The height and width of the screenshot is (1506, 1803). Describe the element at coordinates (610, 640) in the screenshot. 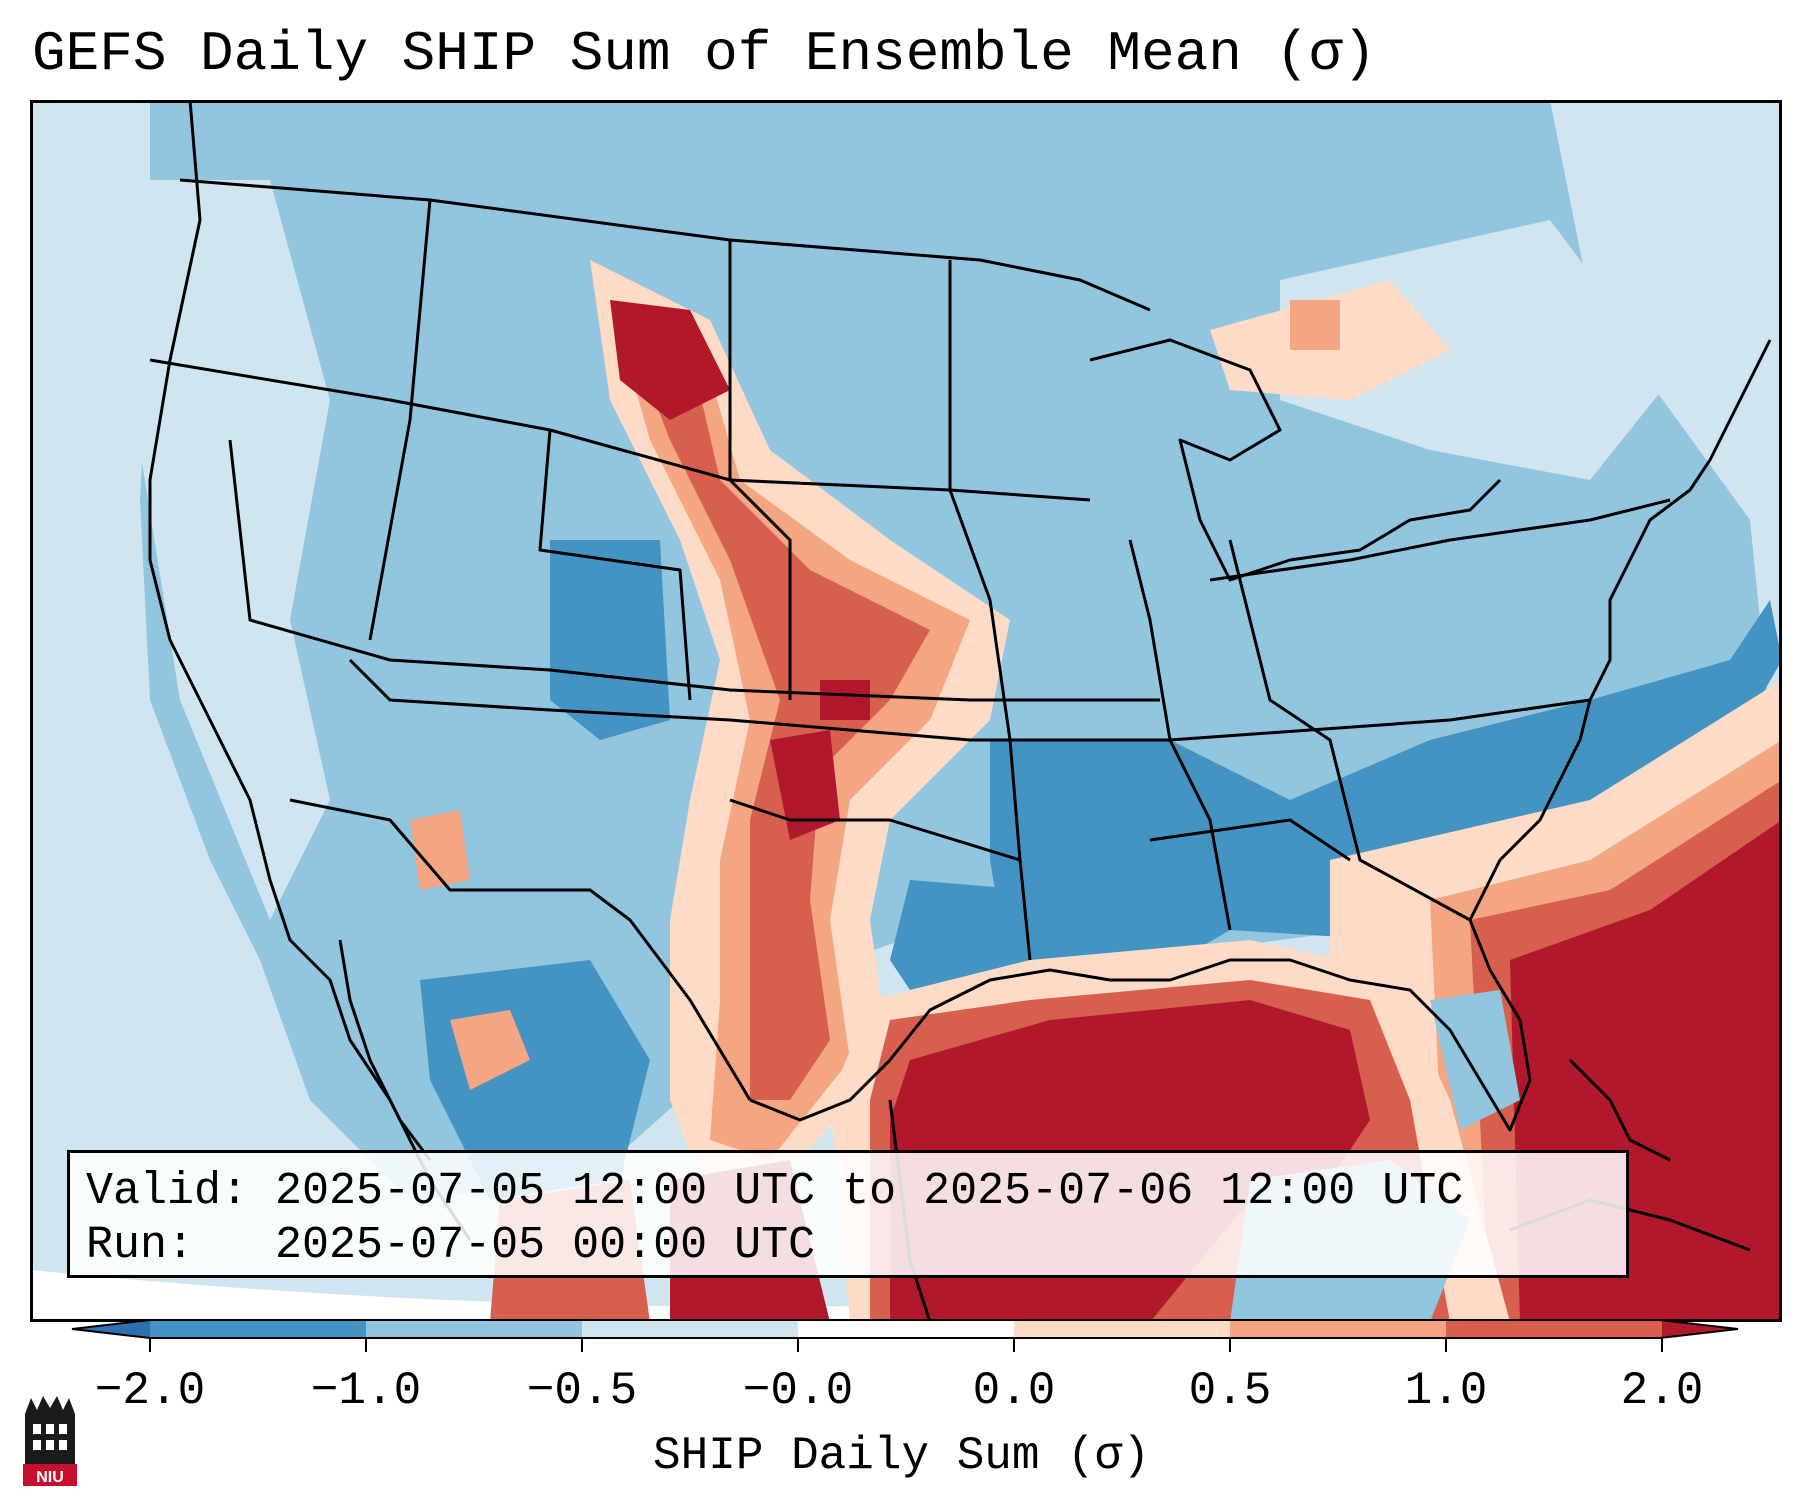

I see `region-colorado-blue` at that location.